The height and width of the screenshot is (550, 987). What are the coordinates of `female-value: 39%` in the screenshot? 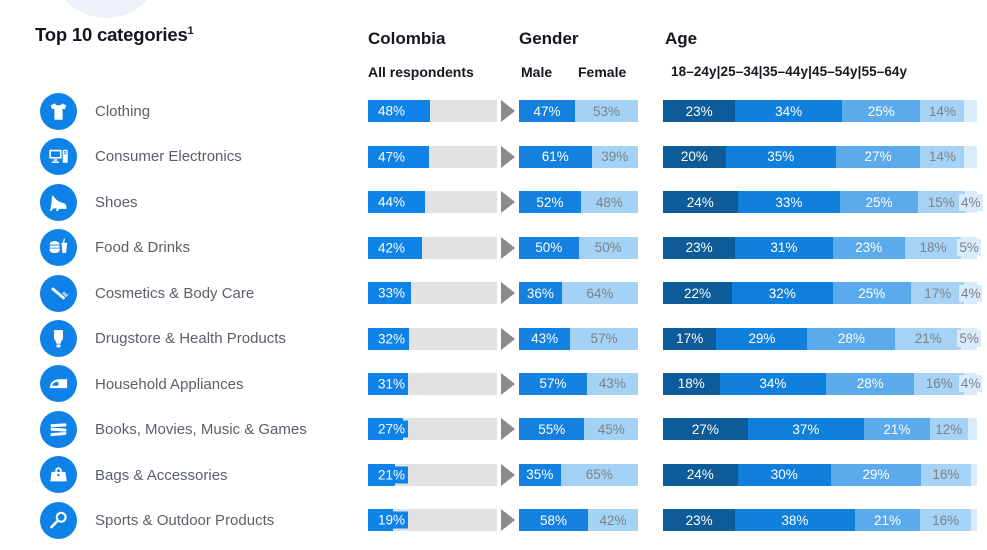 It's located at (615, 157).